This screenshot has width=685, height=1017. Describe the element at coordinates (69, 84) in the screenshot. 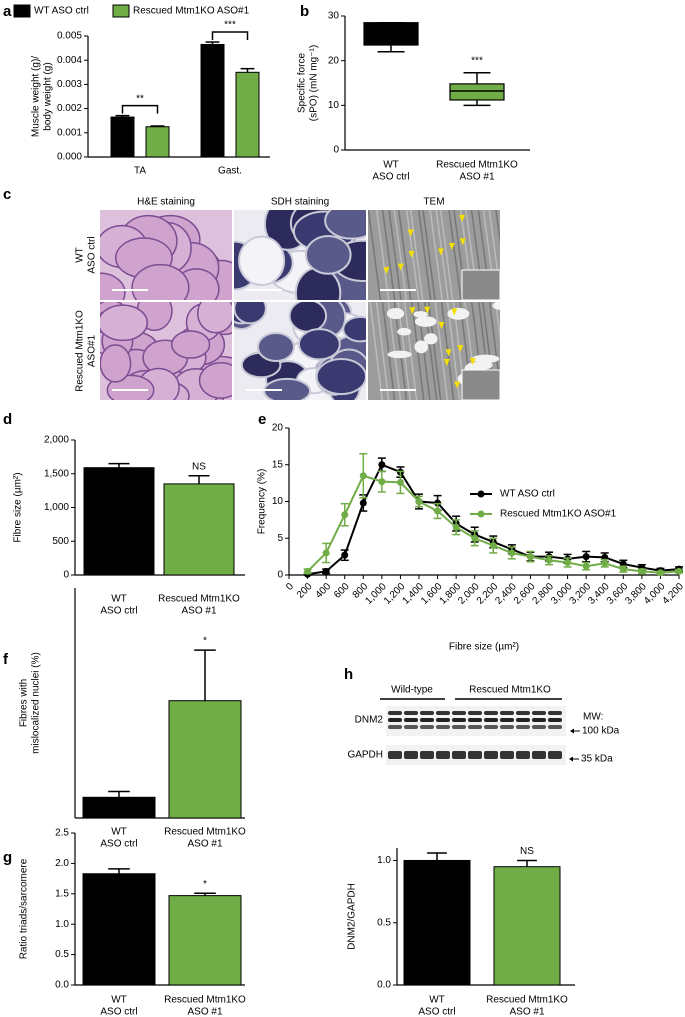

I see `y-tick-label: 0.003` at that location.